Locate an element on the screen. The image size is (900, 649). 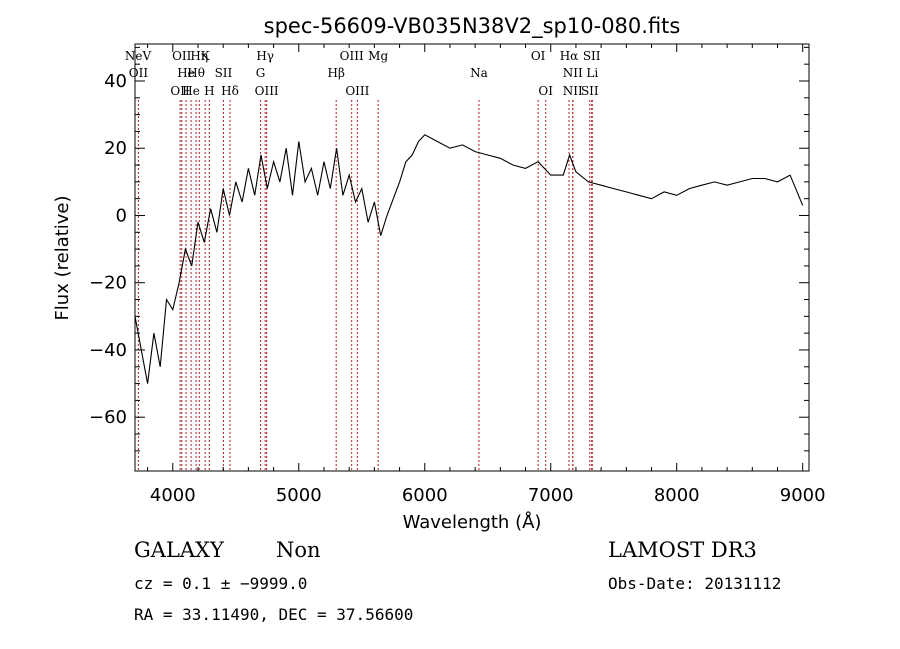
y-tick-label: 0 is located at coordinates (121, 215).